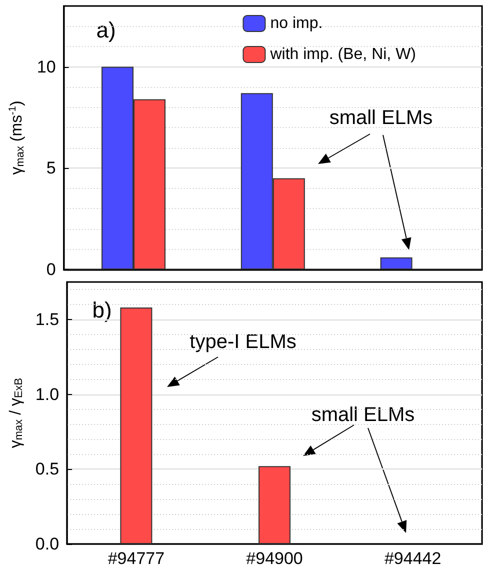 This screenshot has width=483, height=571. I want to click on y-tick-label: 5, so click(51, 168).